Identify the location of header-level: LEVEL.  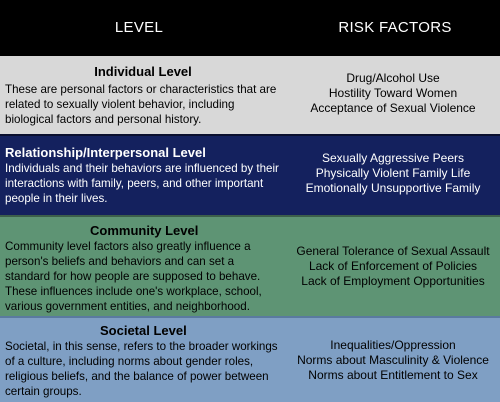
(139, 27).